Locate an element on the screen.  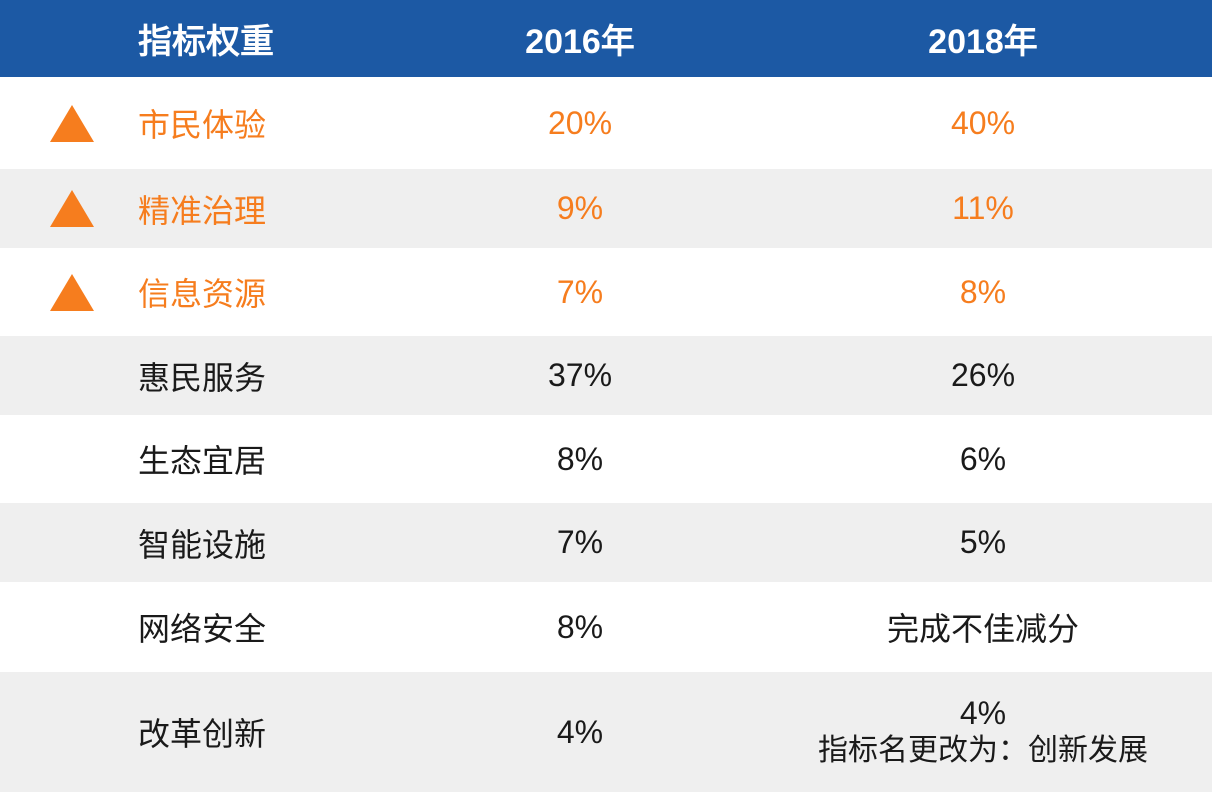
row-label: 惠民服务 is located at coordinates (202, 377).